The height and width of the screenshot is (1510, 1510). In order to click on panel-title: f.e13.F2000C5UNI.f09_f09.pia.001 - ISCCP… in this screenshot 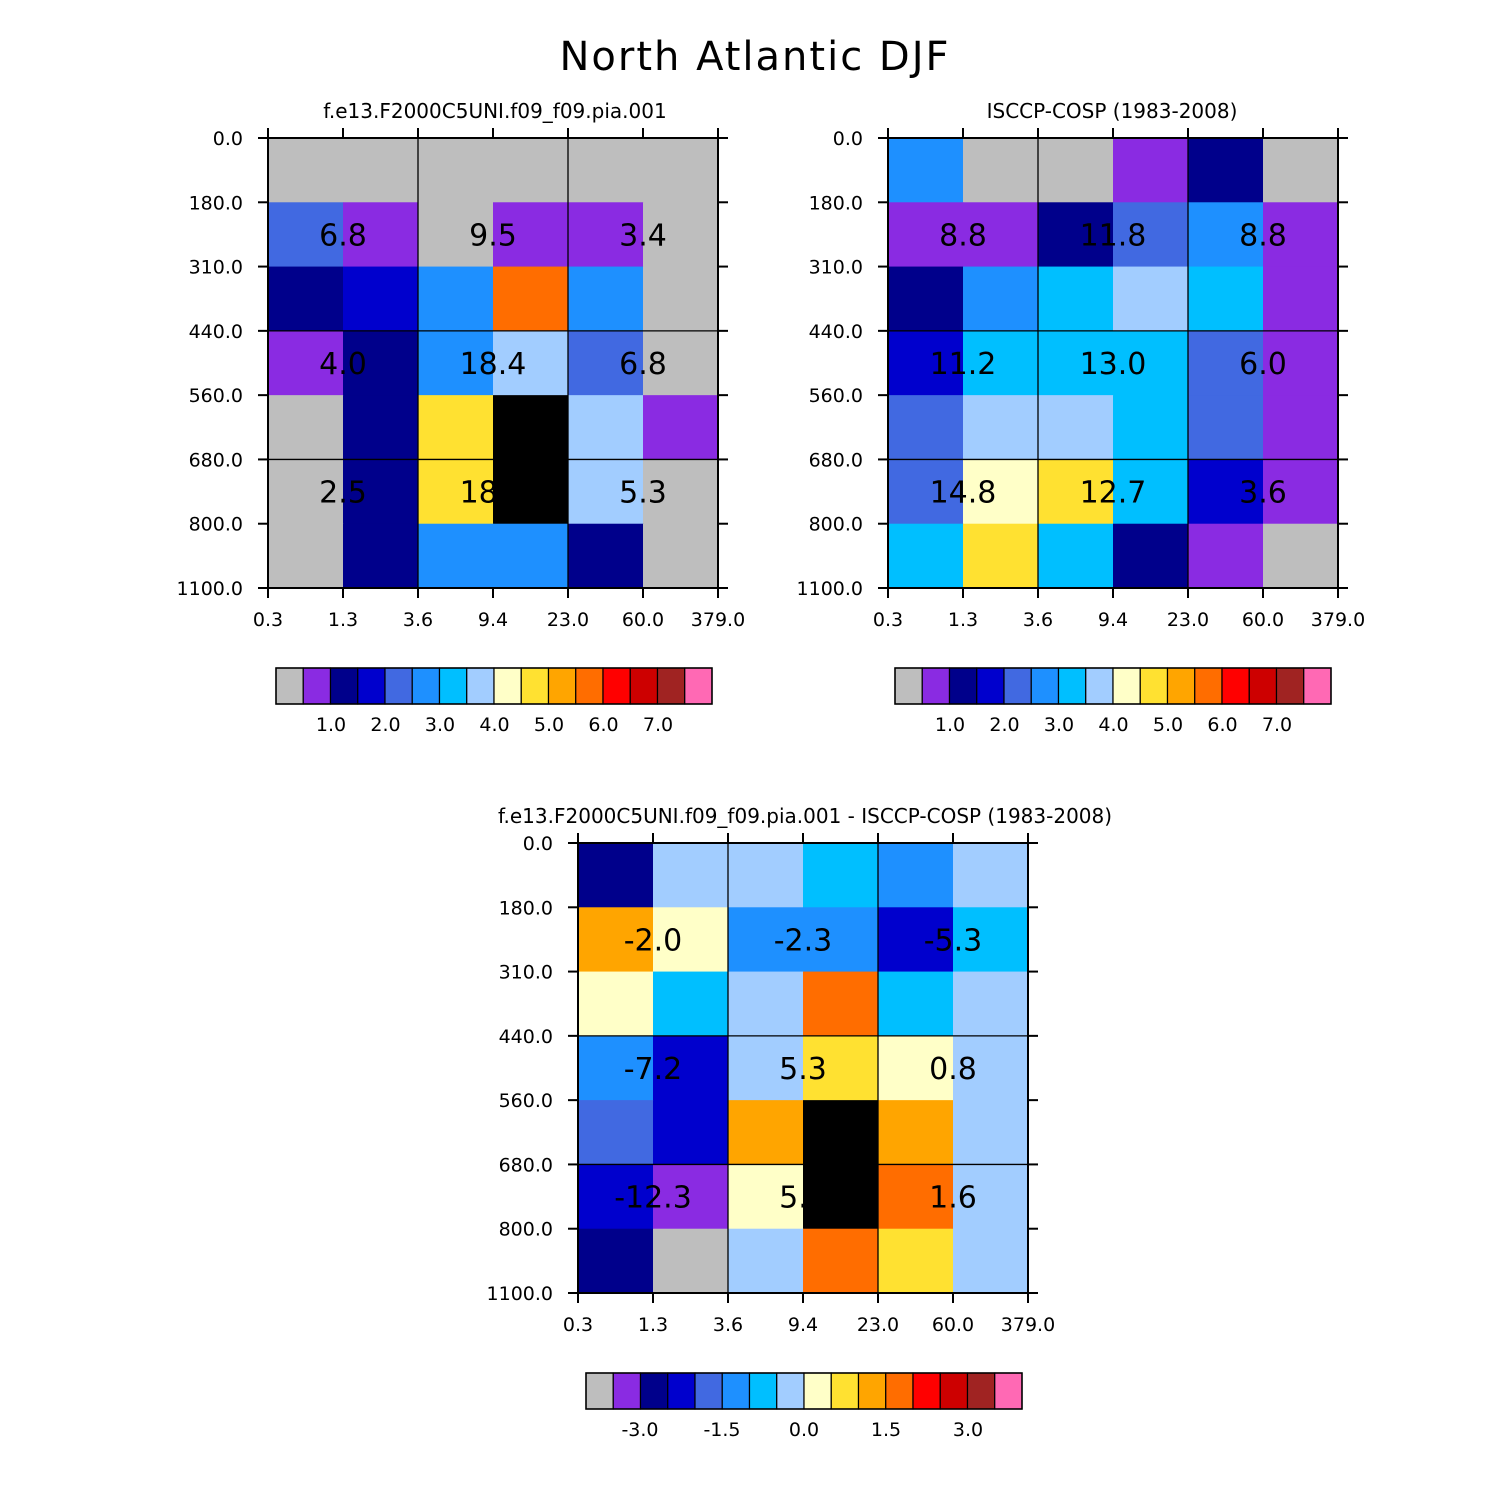, I will do `click(805, 816)`.